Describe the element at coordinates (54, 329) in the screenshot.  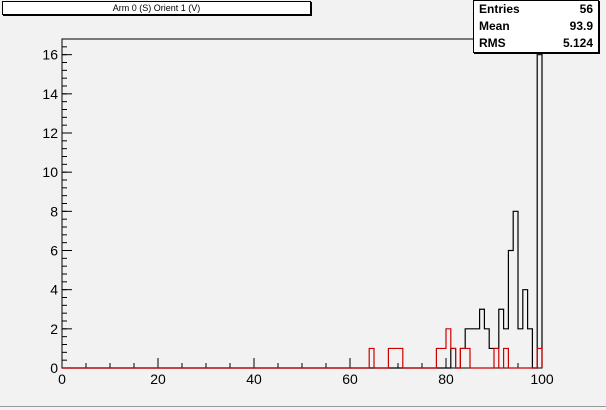
I see `y-tick-label: 2` at that location.